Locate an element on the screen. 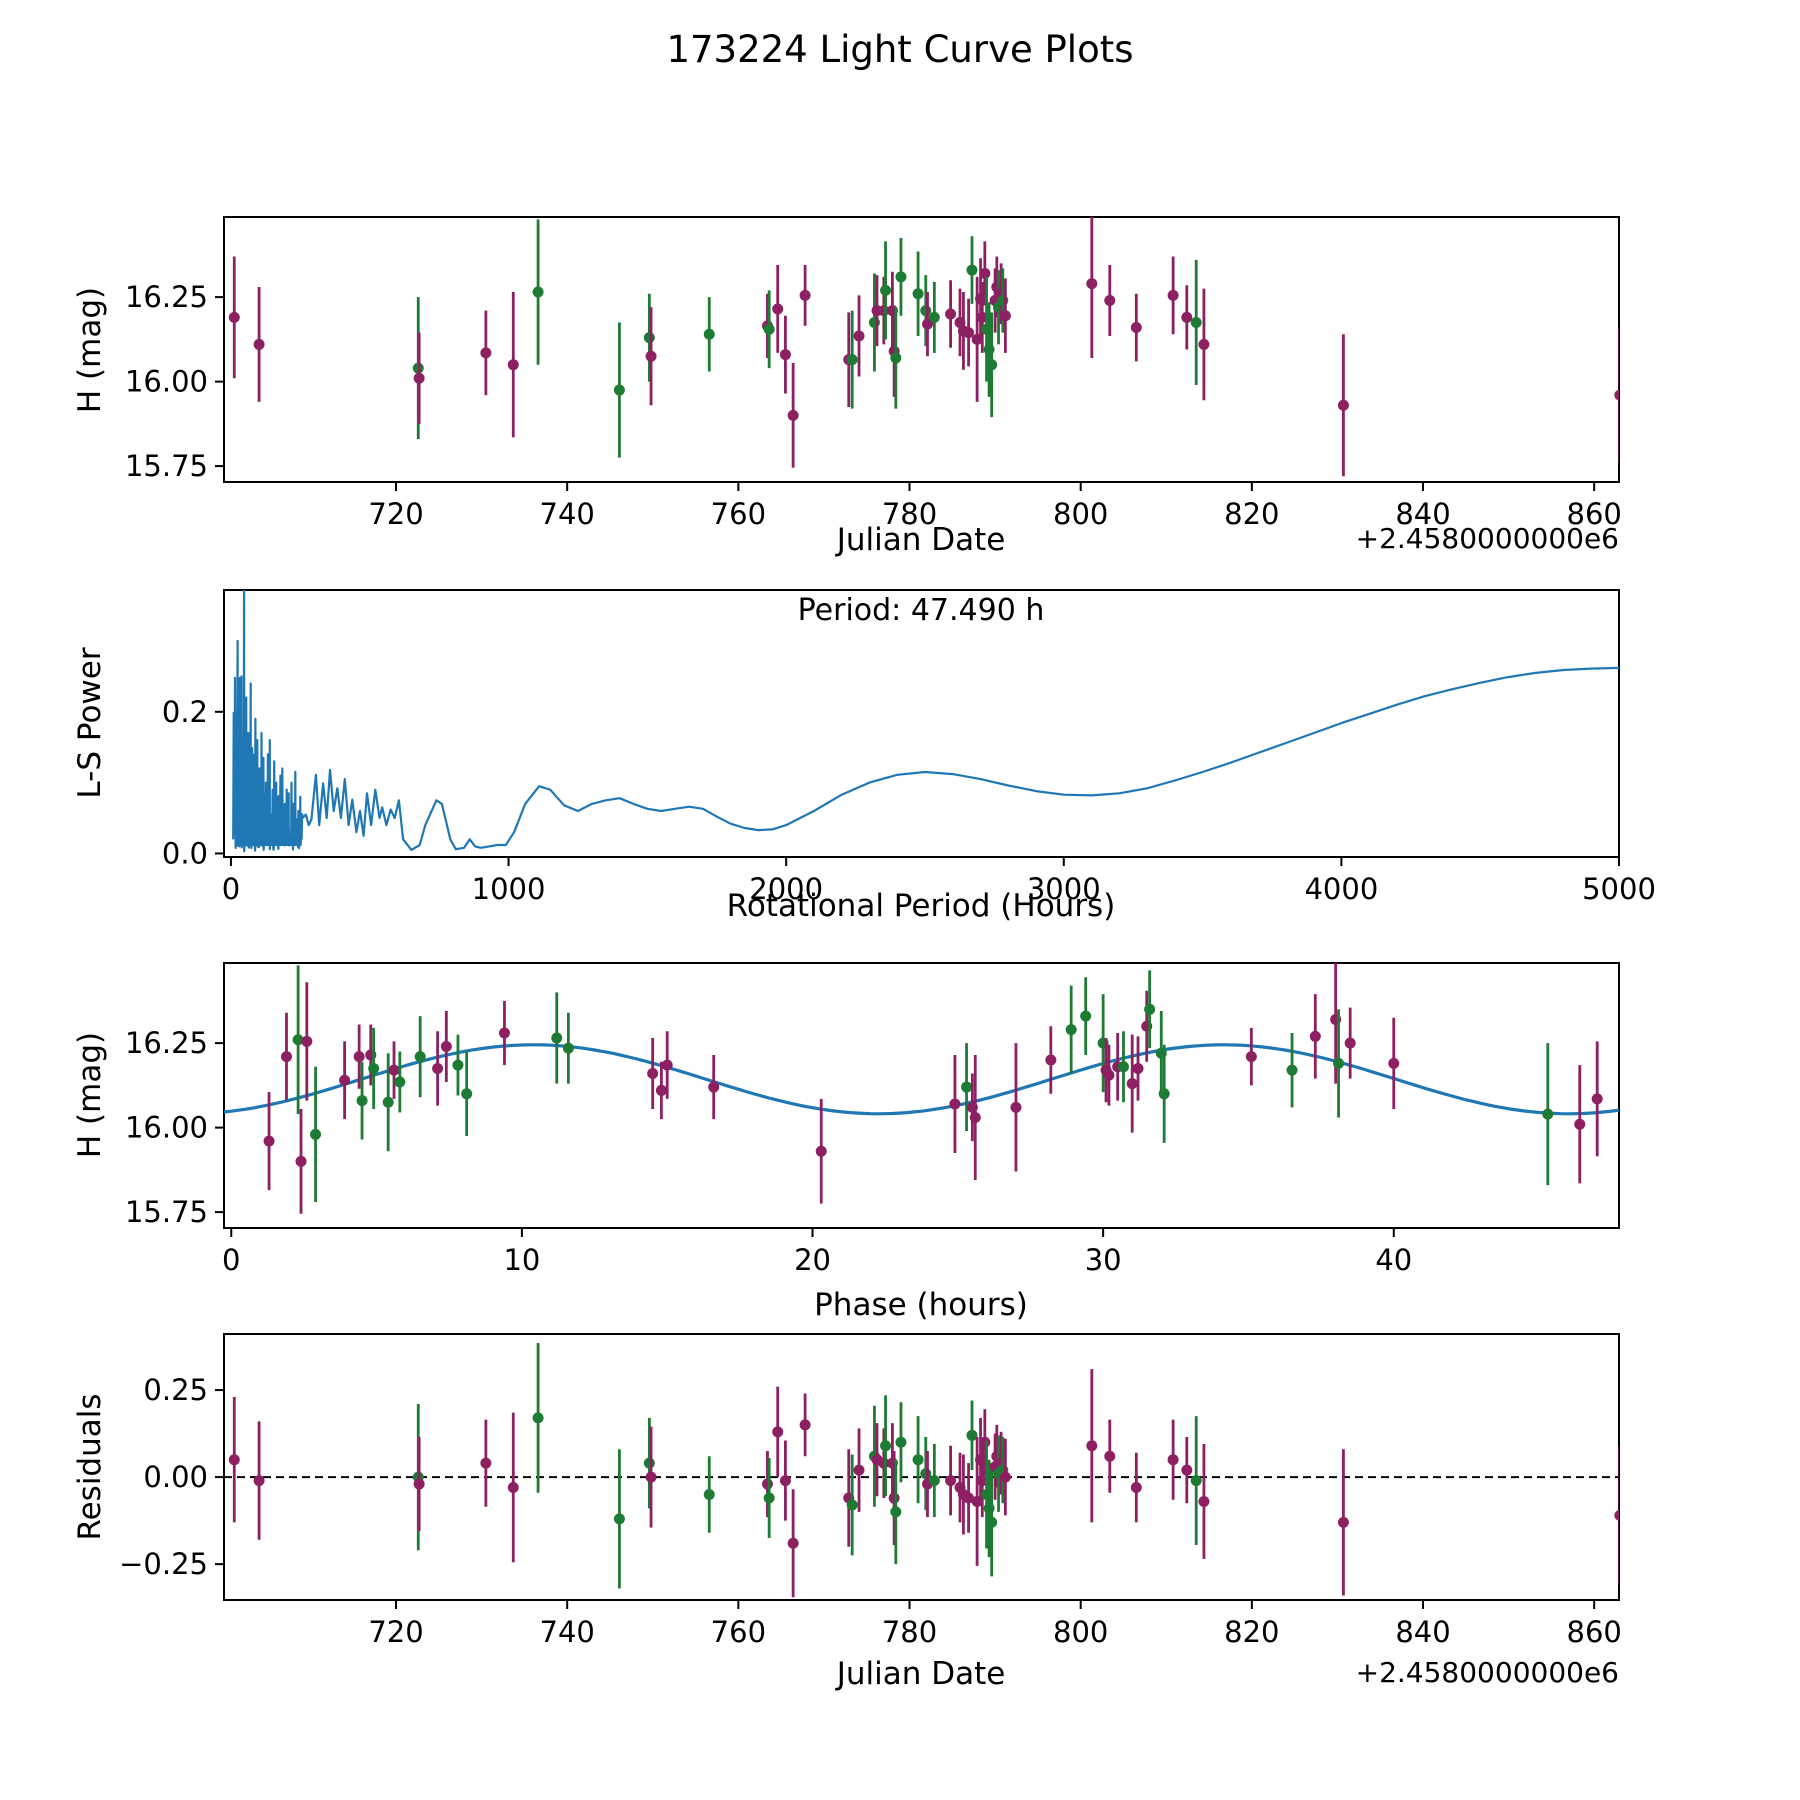  x-tick-label: 2000 is located at coordinates (786, 889).